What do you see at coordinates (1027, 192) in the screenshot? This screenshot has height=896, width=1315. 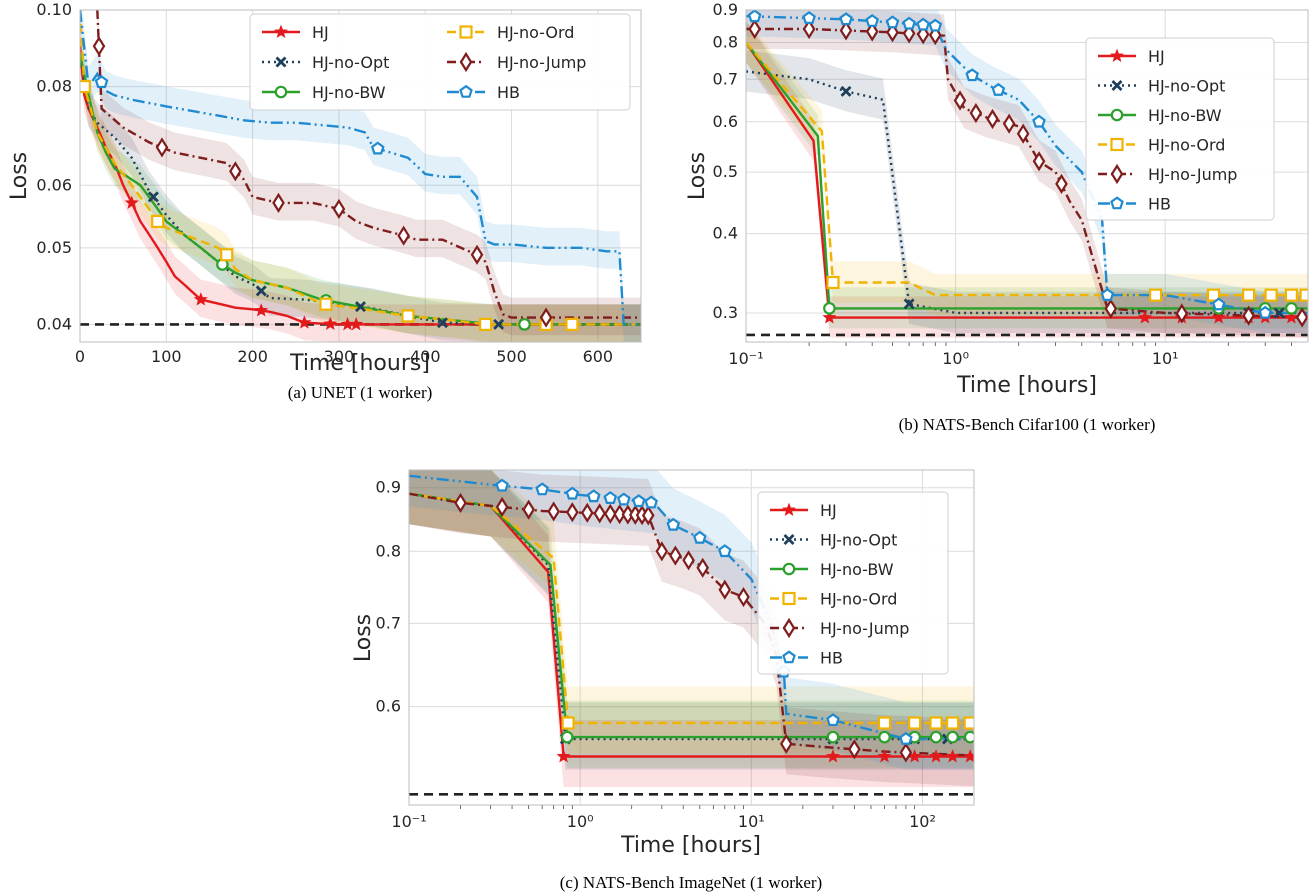 I see `hj-no-opt-band` at bounding box center [1027, 192].